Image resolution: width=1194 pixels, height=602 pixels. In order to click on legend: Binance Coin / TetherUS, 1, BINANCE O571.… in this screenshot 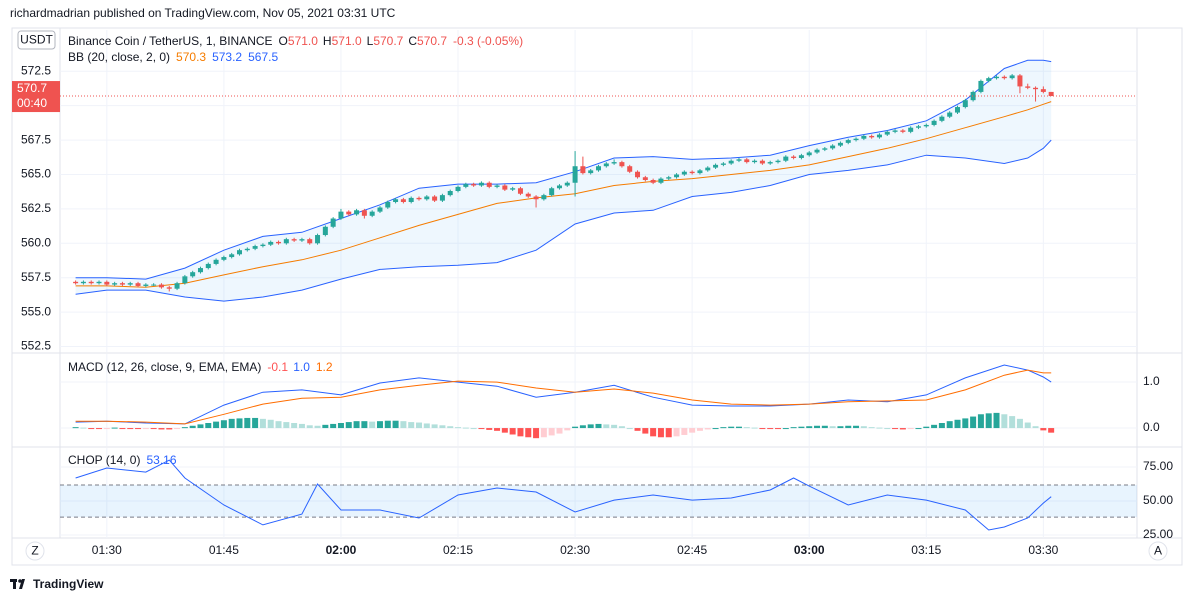, I will do `click(295, 41)`.